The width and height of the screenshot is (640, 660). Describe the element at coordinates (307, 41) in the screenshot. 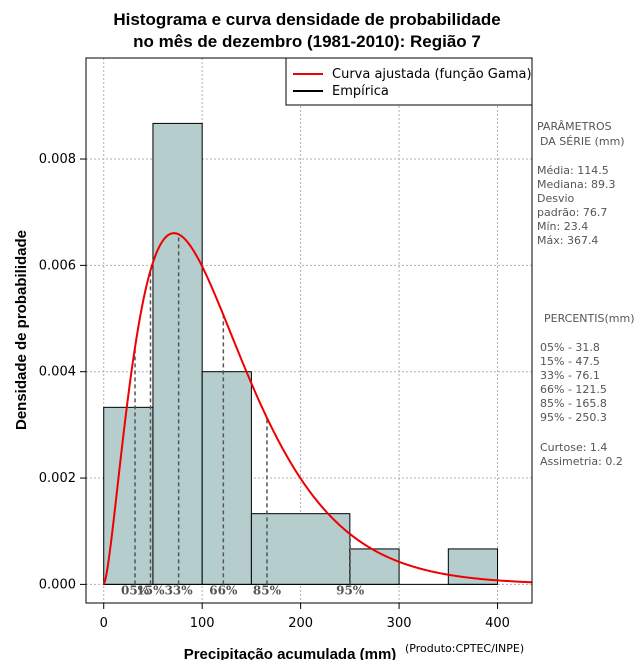

I see `chart-subtitle: no mês de dezembro (1981-2010): Região 7` at that location.